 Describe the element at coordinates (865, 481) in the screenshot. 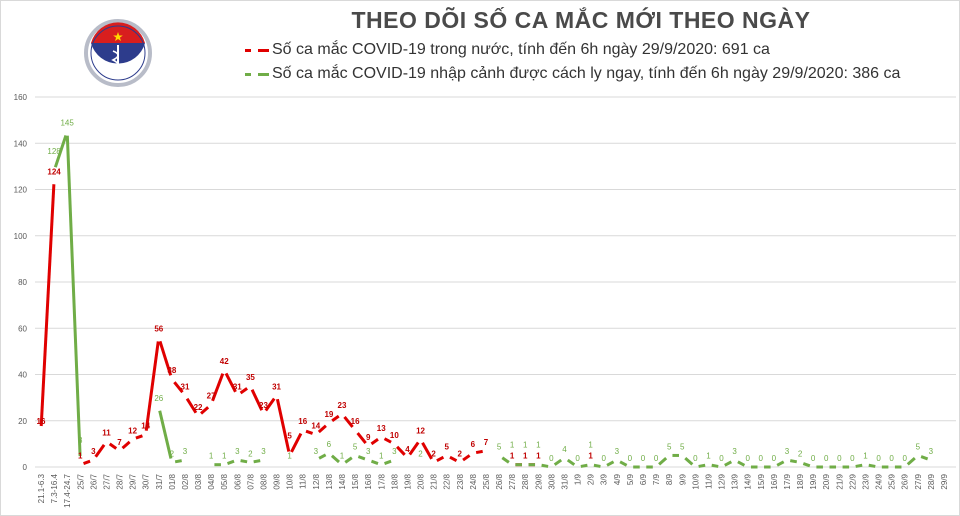

I see `x-tick-label: 23/9` at that location.